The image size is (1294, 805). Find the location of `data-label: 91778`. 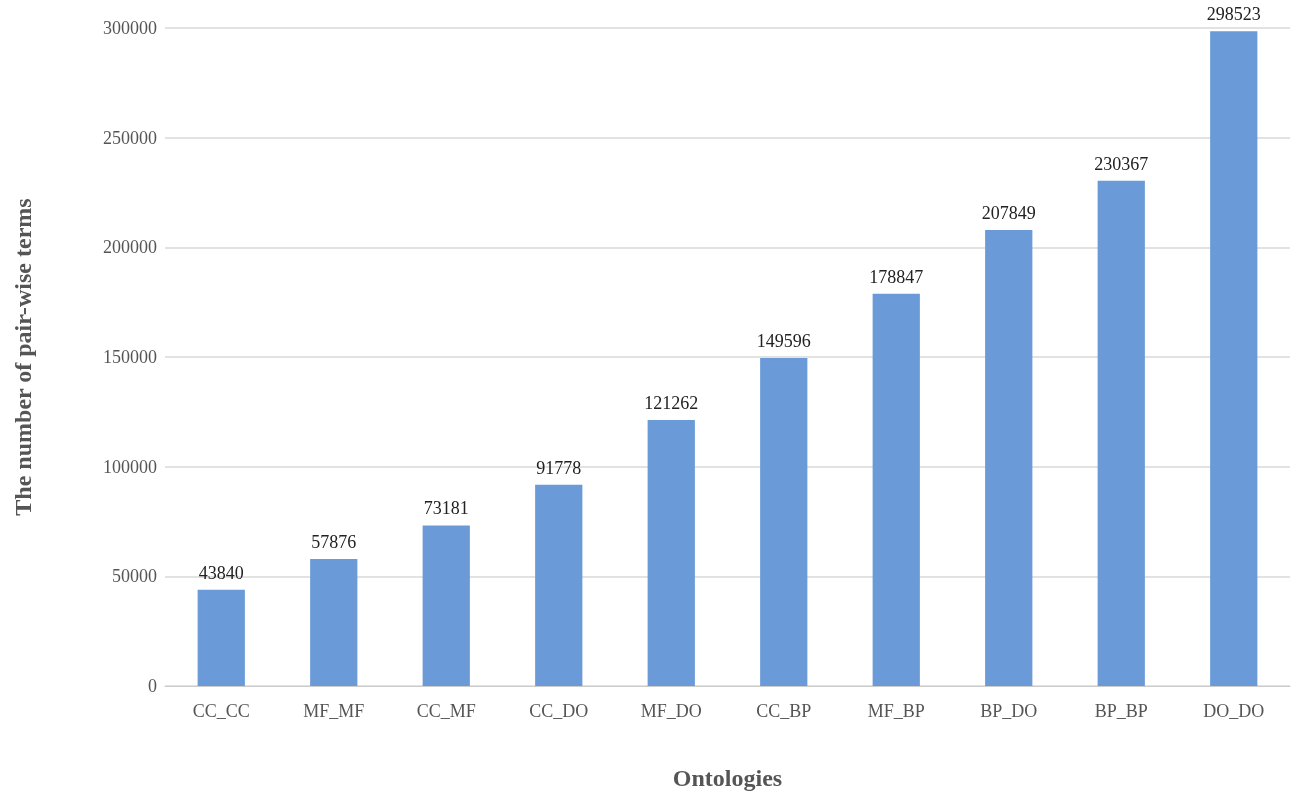

data-label: 91778 is located at coordinates (559, 467).